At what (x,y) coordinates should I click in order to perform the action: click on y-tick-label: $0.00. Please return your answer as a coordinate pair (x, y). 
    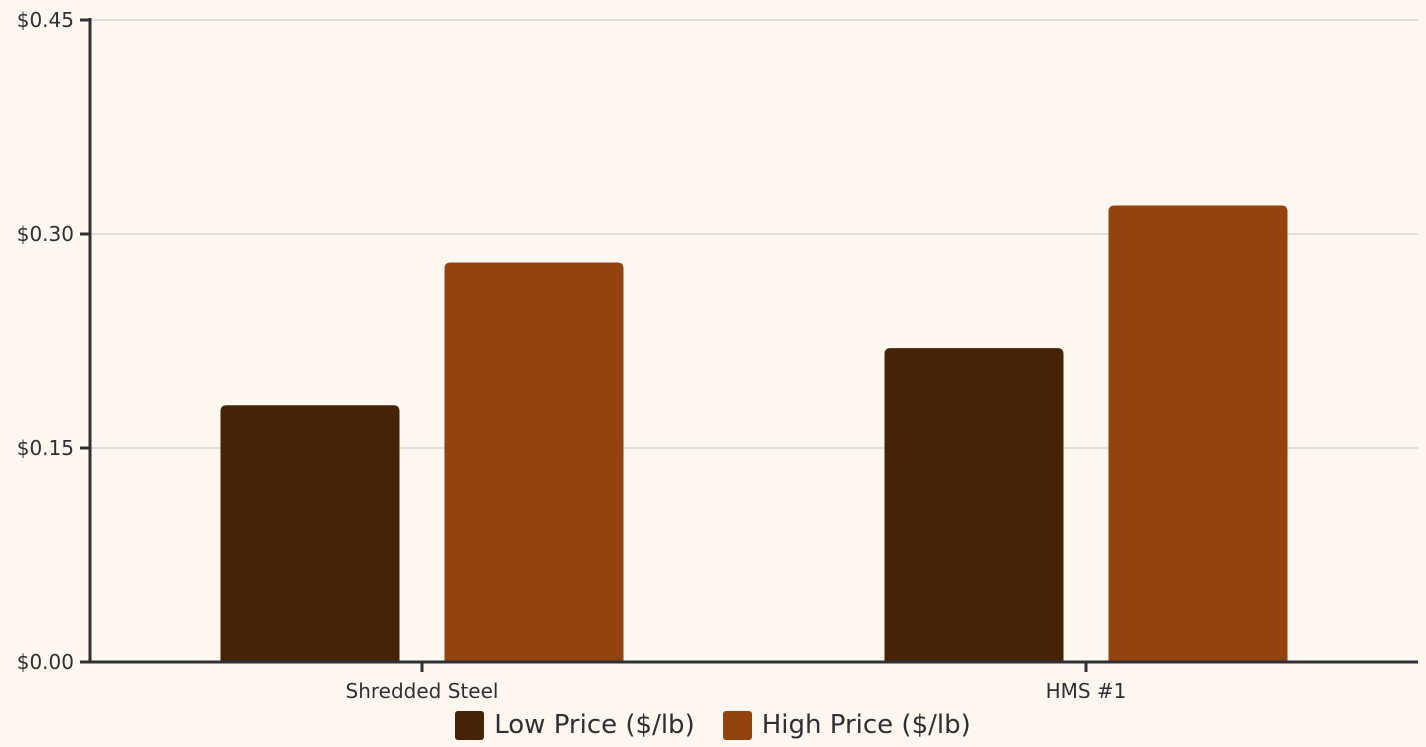
    Looking at the image, I should click on (45, 662).